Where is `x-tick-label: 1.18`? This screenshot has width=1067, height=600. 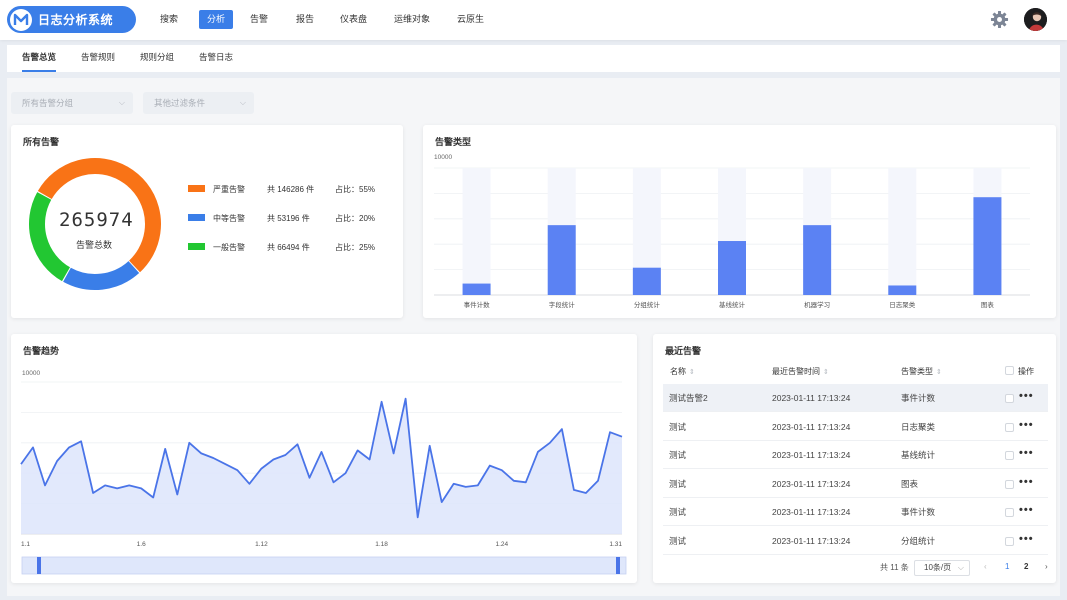
x-tick-label: 1.18 is located at coordinates (381, 544).